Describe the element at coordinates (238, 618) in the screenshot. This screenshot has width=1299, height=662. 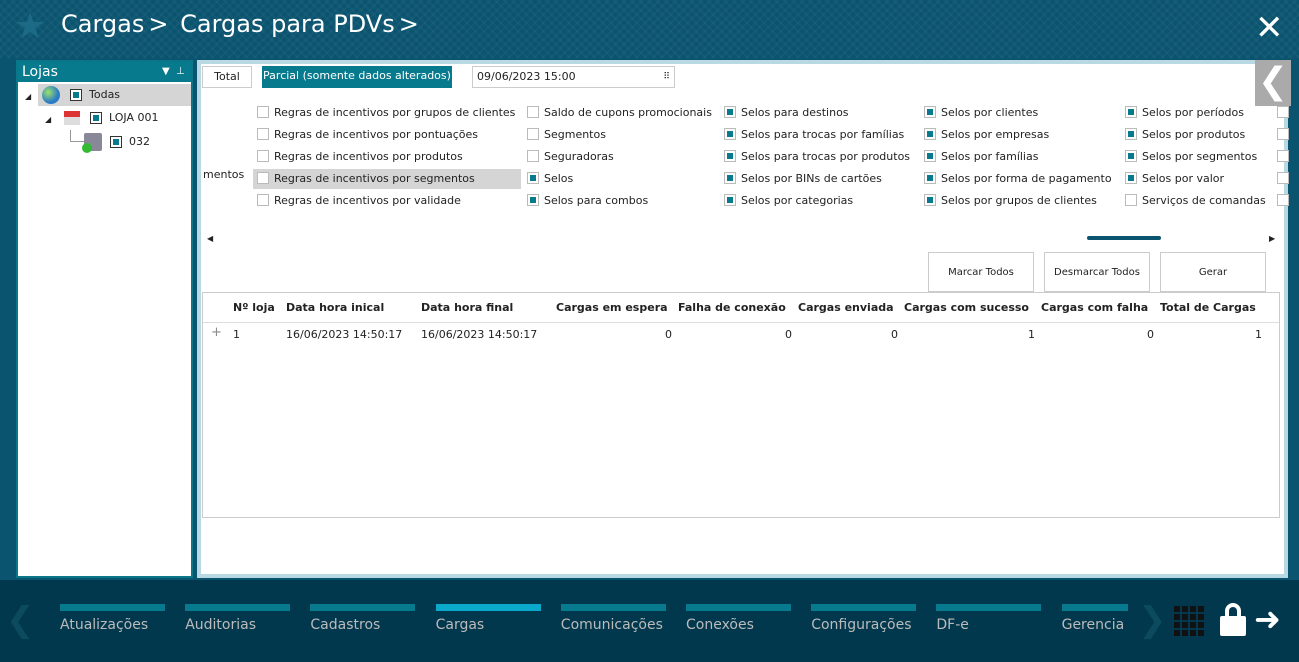
I see `nav-item: Auditorias` at that location.